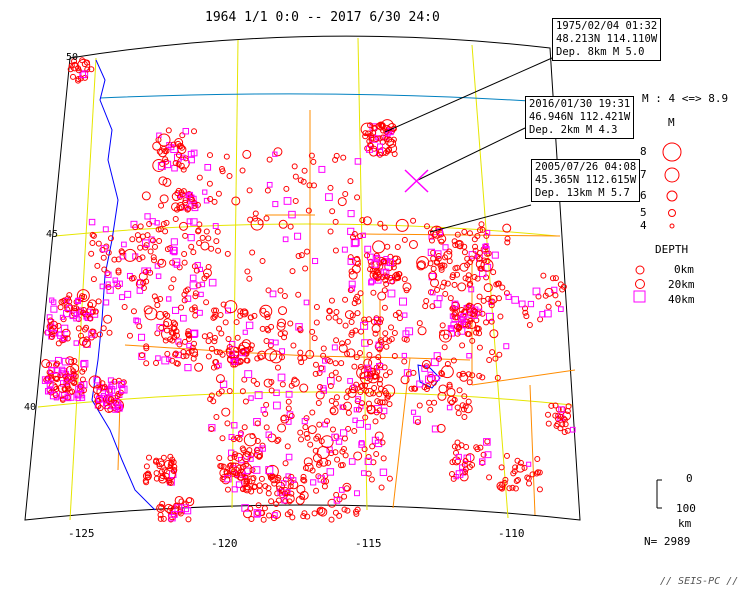  Describe the element at coordinates (689, 478) in the screenshot. I see `depth-scale-top: 0` at that location.